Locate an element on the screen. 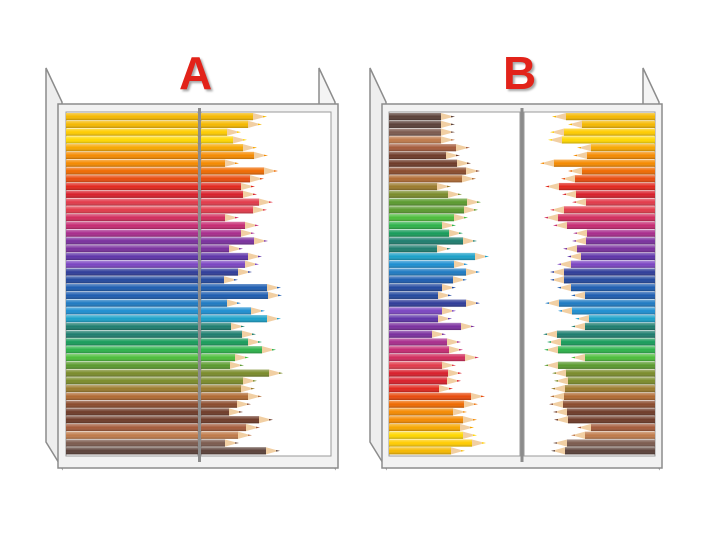  label-b: B is located at coordinates (520, 73).